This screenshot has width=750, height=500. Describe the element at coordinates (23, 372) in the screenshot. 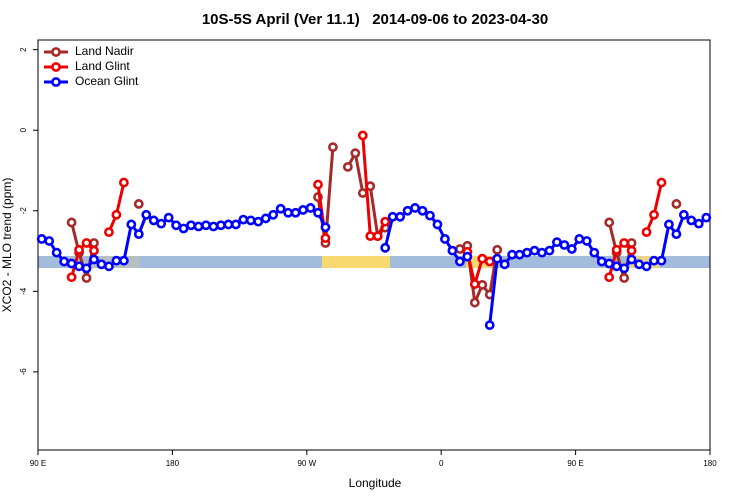

I see `y-tick-label: -6` at that location.